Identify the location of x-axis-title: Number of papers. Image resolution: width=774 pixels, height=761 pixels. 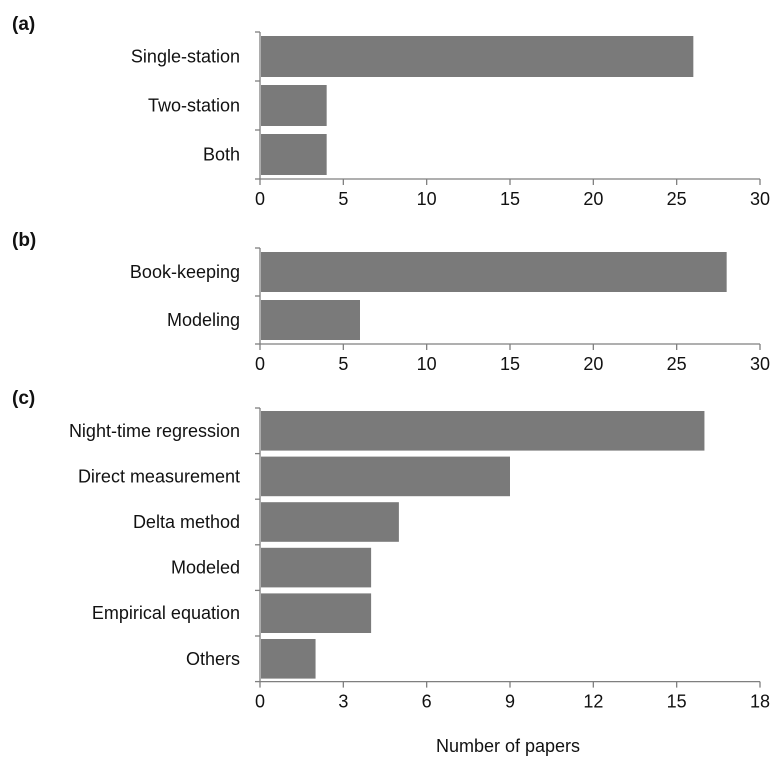
(508, 746).